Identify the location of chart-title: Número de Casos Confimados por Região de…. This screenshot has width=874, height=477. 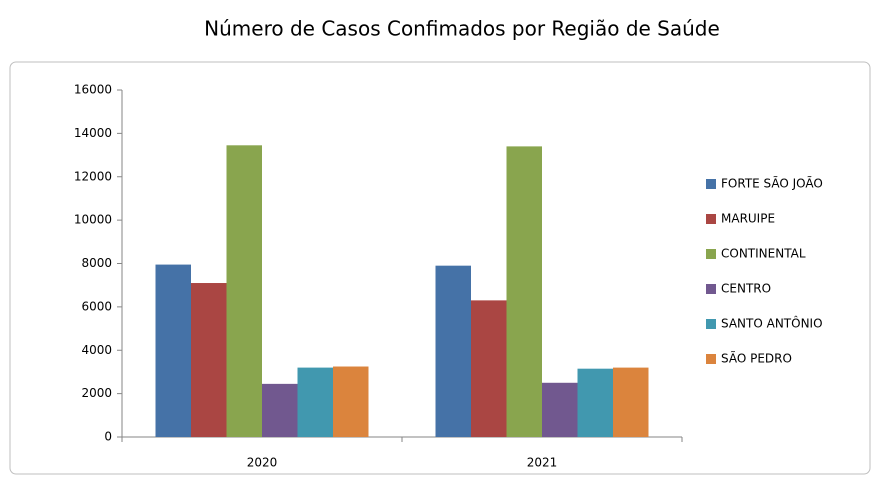
(462, 29).